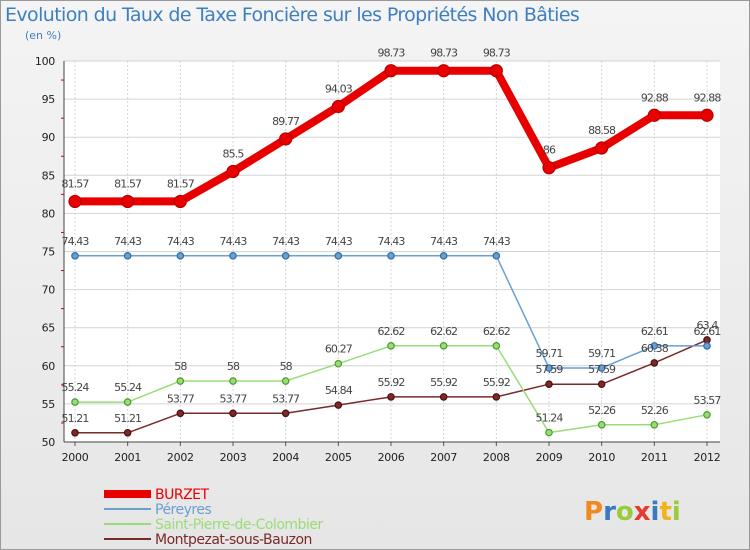  Describe the element at coordinates (338, 457) in the screenshot. I see `x-tick-label: 2005` at that location.